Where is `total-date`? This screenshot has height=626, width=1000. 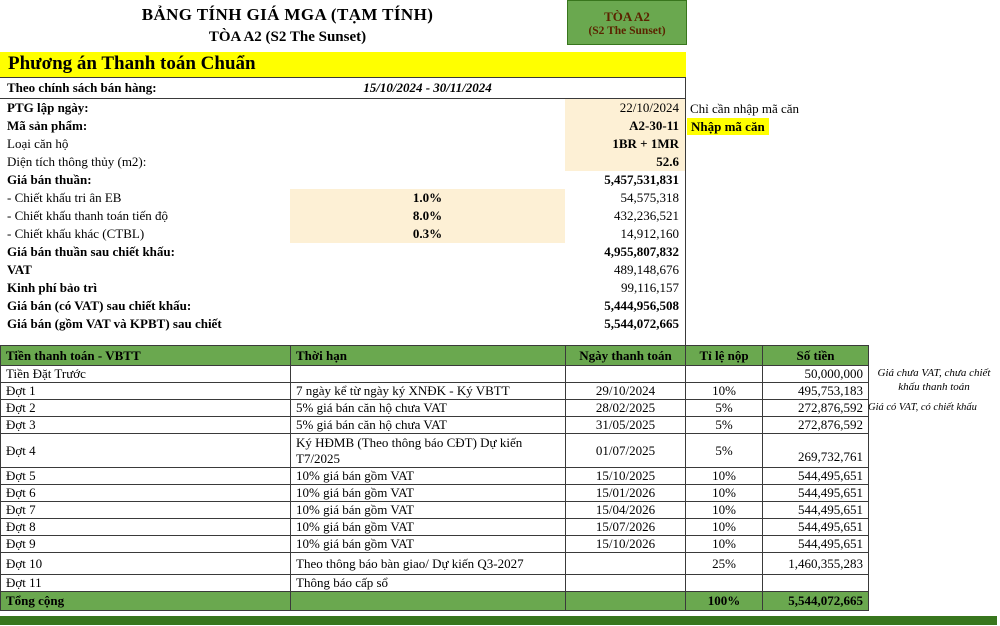 total-date is located at coordinates (626, 601).